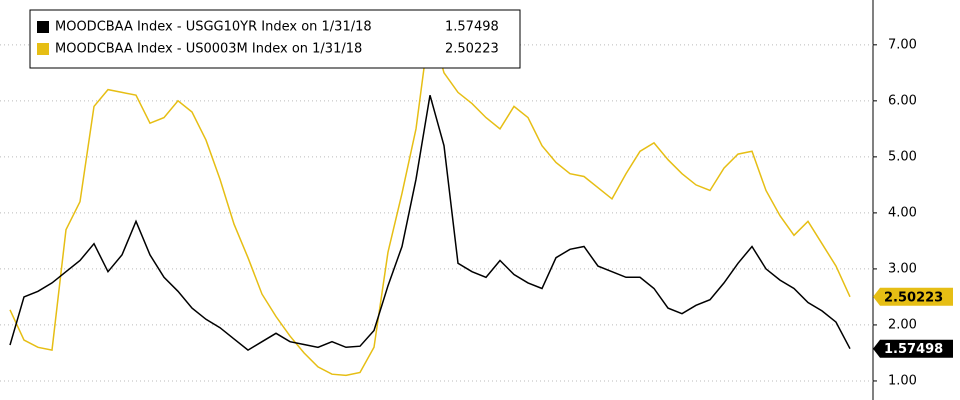  I want to click on y-tick-label: 2.00, so click(902, 324).